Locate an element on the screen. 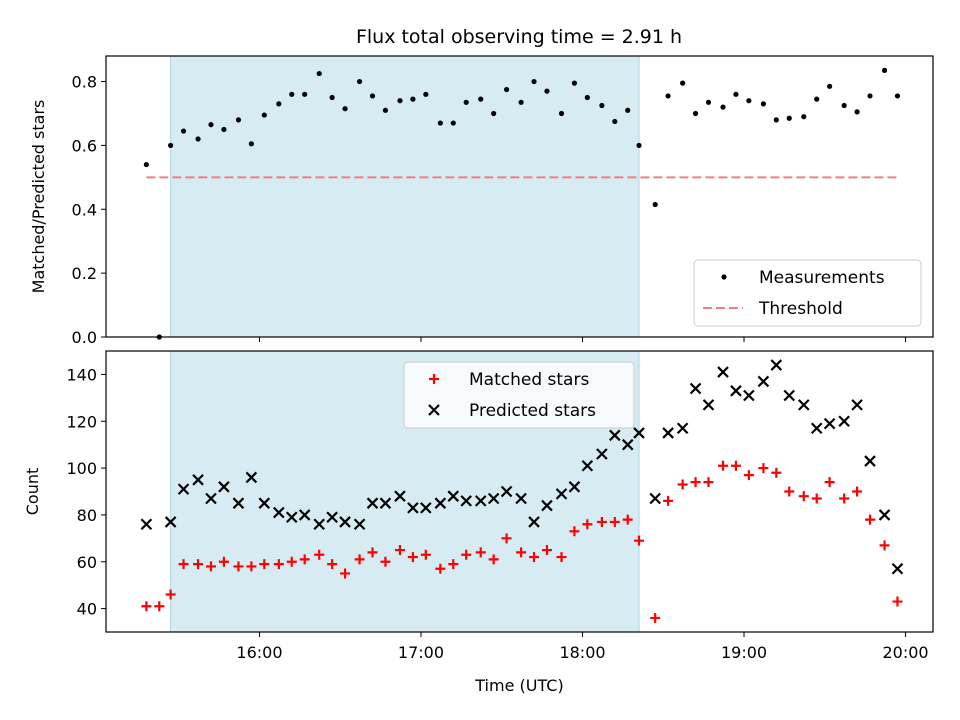 The height and width of the screenshot is (720, 960). y-tick-label: 0.8 is located at coordinates (84, 82).